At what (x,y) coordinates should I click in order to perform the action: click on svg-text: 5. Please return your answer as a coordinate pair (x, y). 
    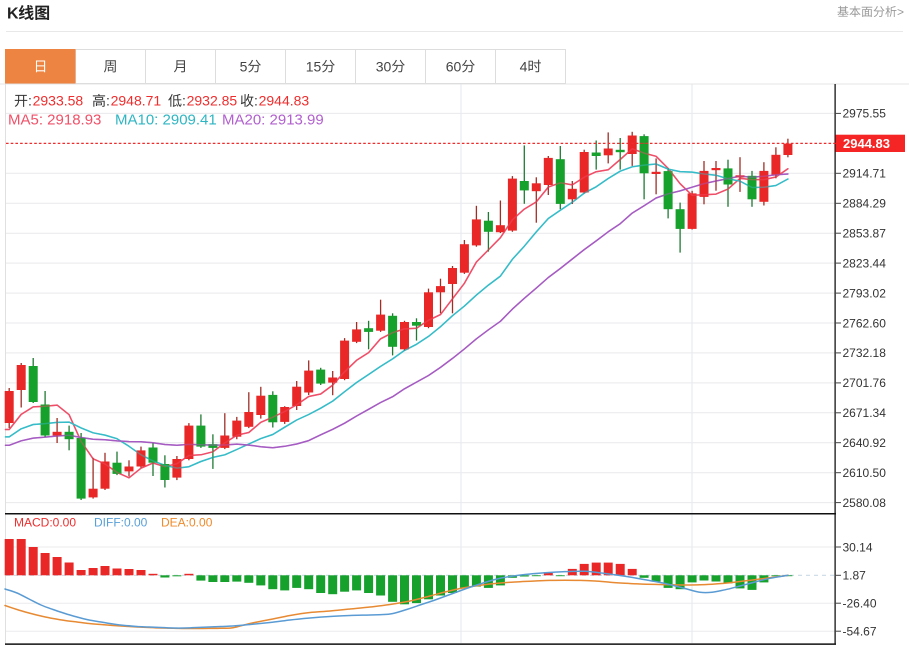
    Looking at the image, I should click on (244, 66).